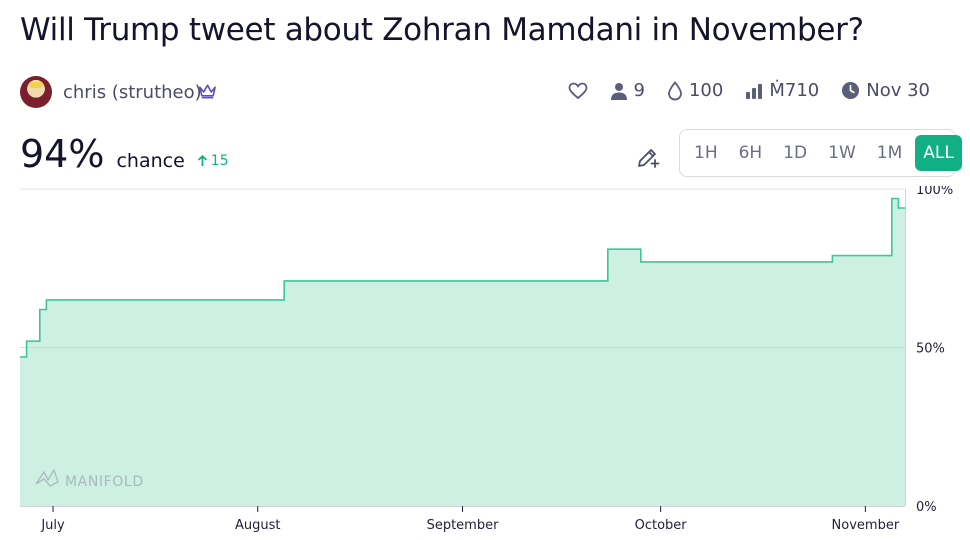 The width and height of the screenshot is (970, 540). Describe the element at coordinates (706, 90) in the screenshot. I see `liquidity-value: 100` at that location.